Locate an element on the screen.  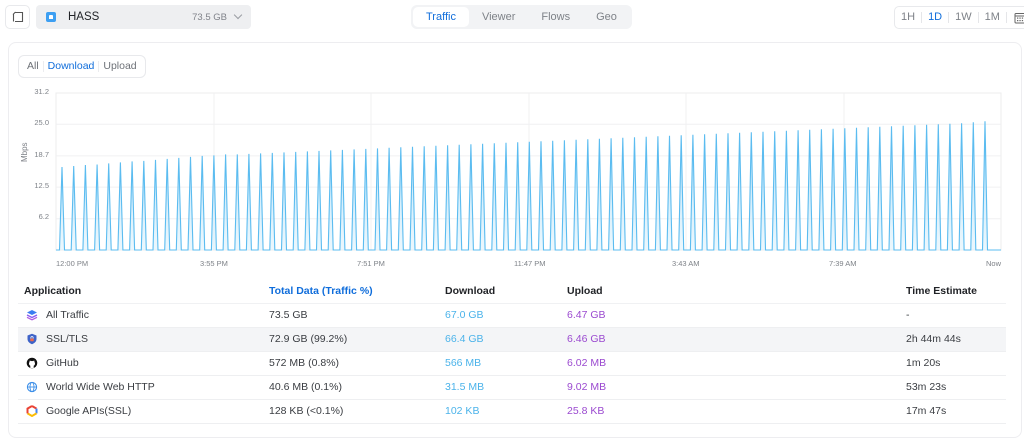
y-tick: 12.5 is located at coordinates (41, 185).